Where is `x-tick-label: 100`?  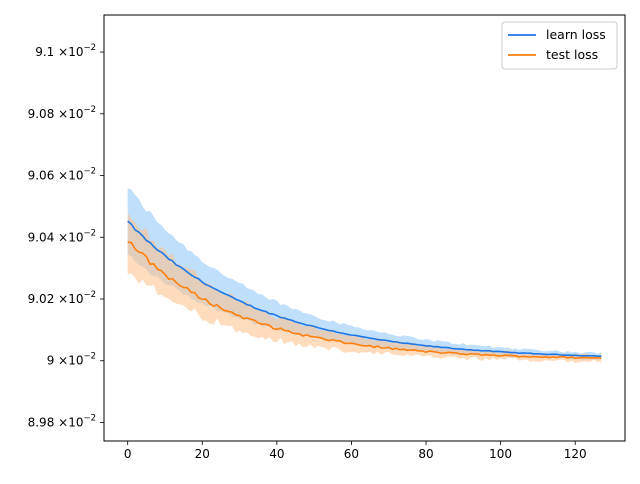 x-tick-label: 100 is located at coordinates (500, 454).